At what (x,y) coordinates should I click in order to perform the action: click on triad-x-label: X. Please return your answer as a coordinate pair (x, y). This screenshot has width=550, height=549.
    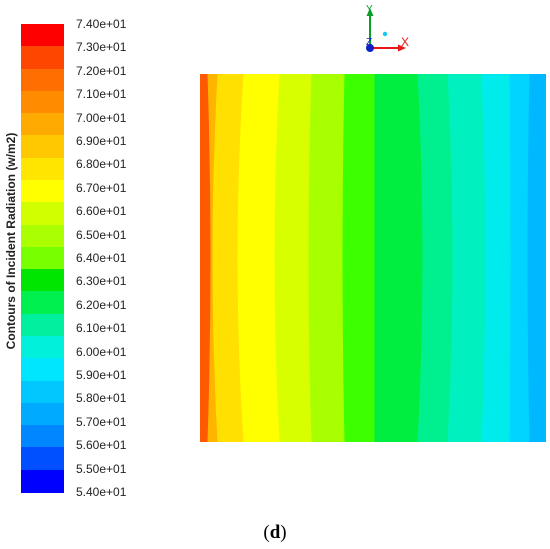
    Looking at the image, I should click on (405, 42).